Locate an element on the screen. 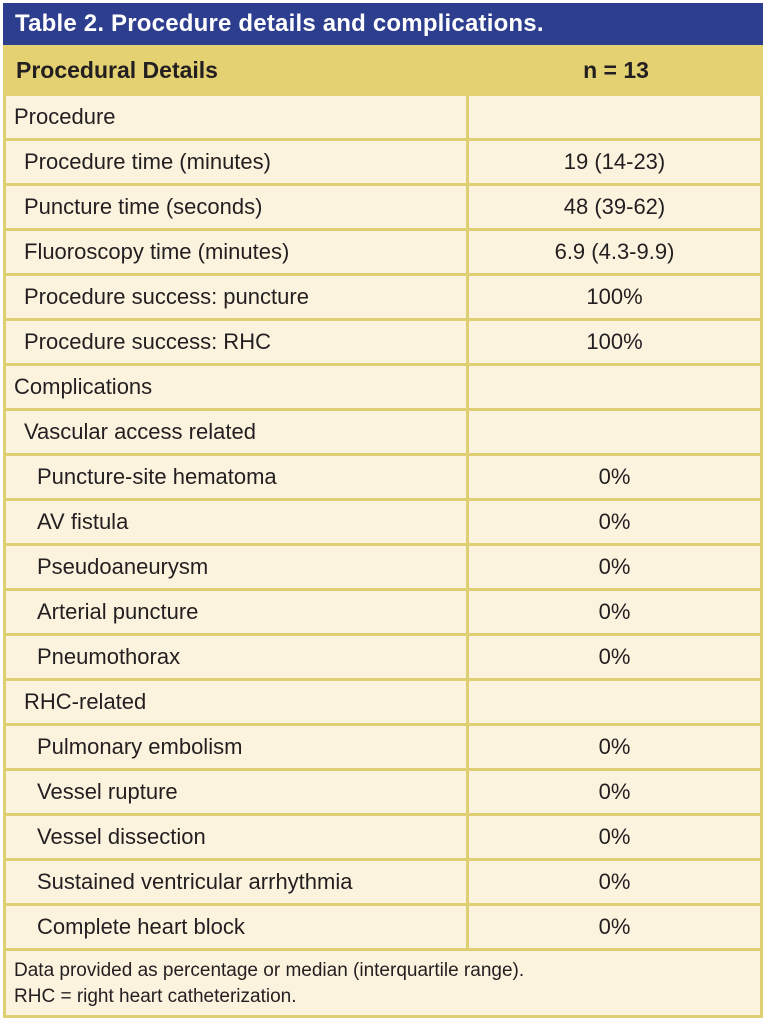  row-label: Complete heart block is located at coordinates (237, 927).